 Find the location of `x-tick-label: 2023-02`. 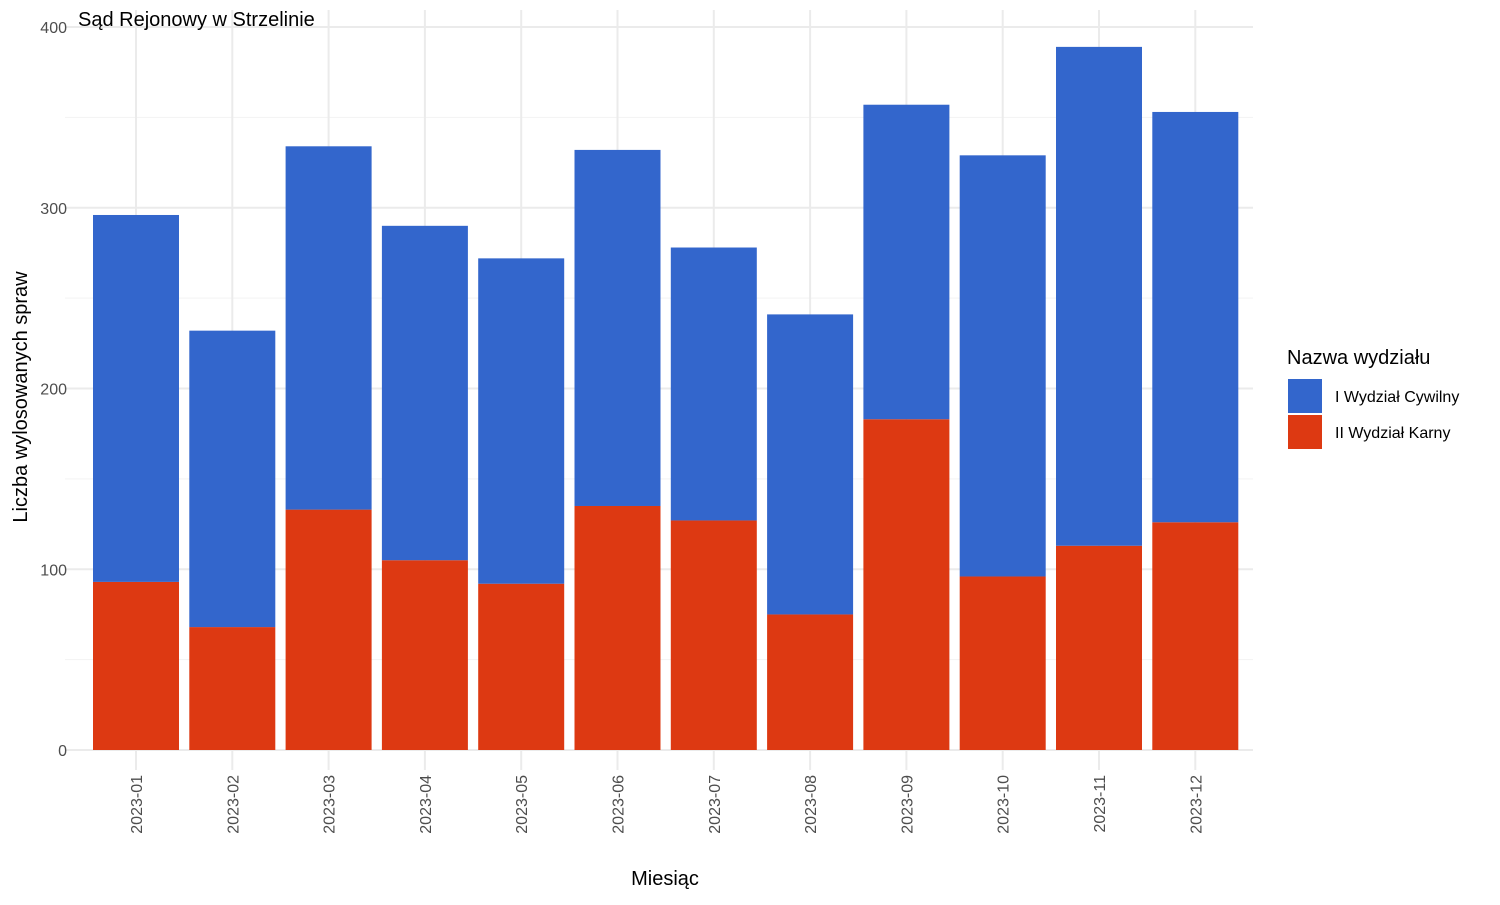

x-tick-label: 2023-02 is located at coordinates (233, 804).